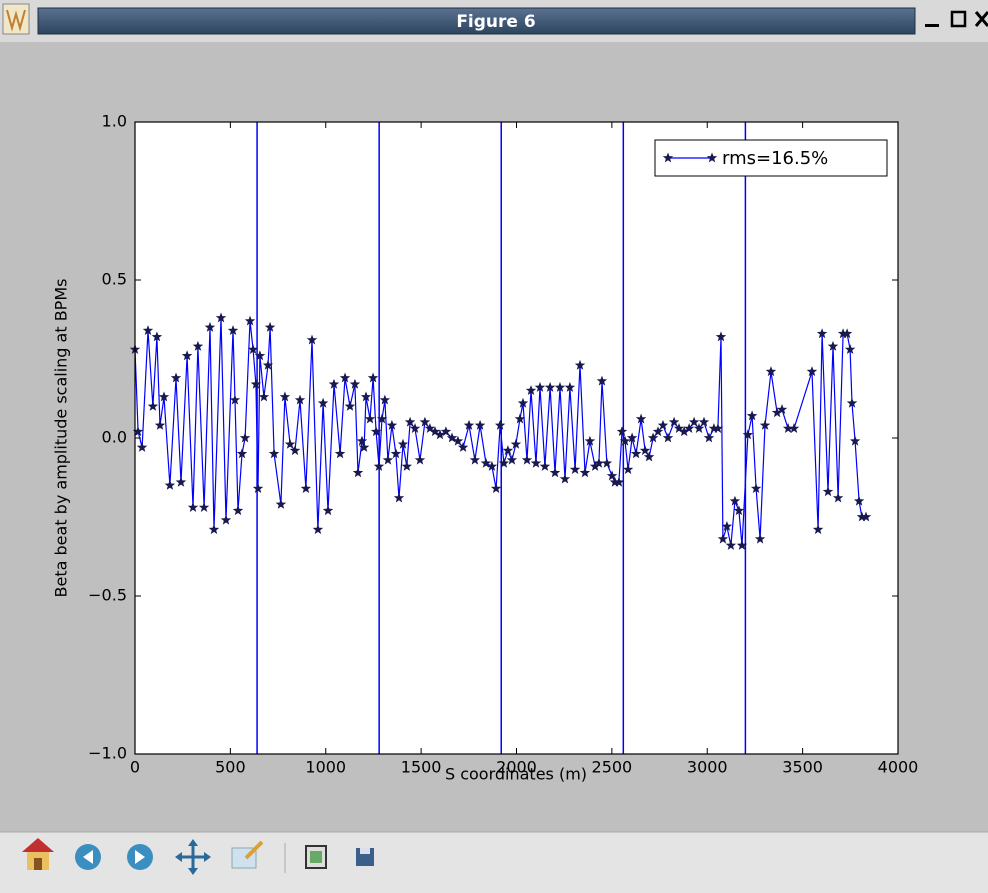 This screenshot has height=893, width=988. What do you see at coordinates (365, 857) in the screenshot?
I see `save-button` at bounding box center [365, 857].